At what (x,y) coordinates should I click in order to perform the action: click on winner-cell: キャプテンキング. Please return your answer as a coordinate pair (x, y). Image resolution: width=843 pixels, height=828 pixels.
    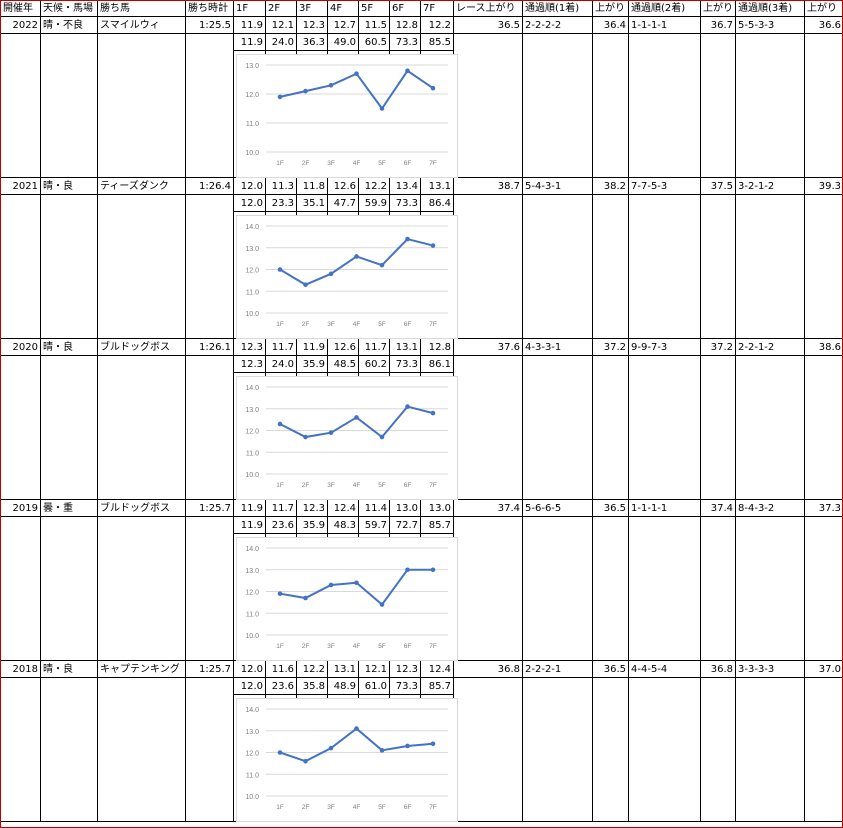
    Looking at the image, I should click on (141, 669).